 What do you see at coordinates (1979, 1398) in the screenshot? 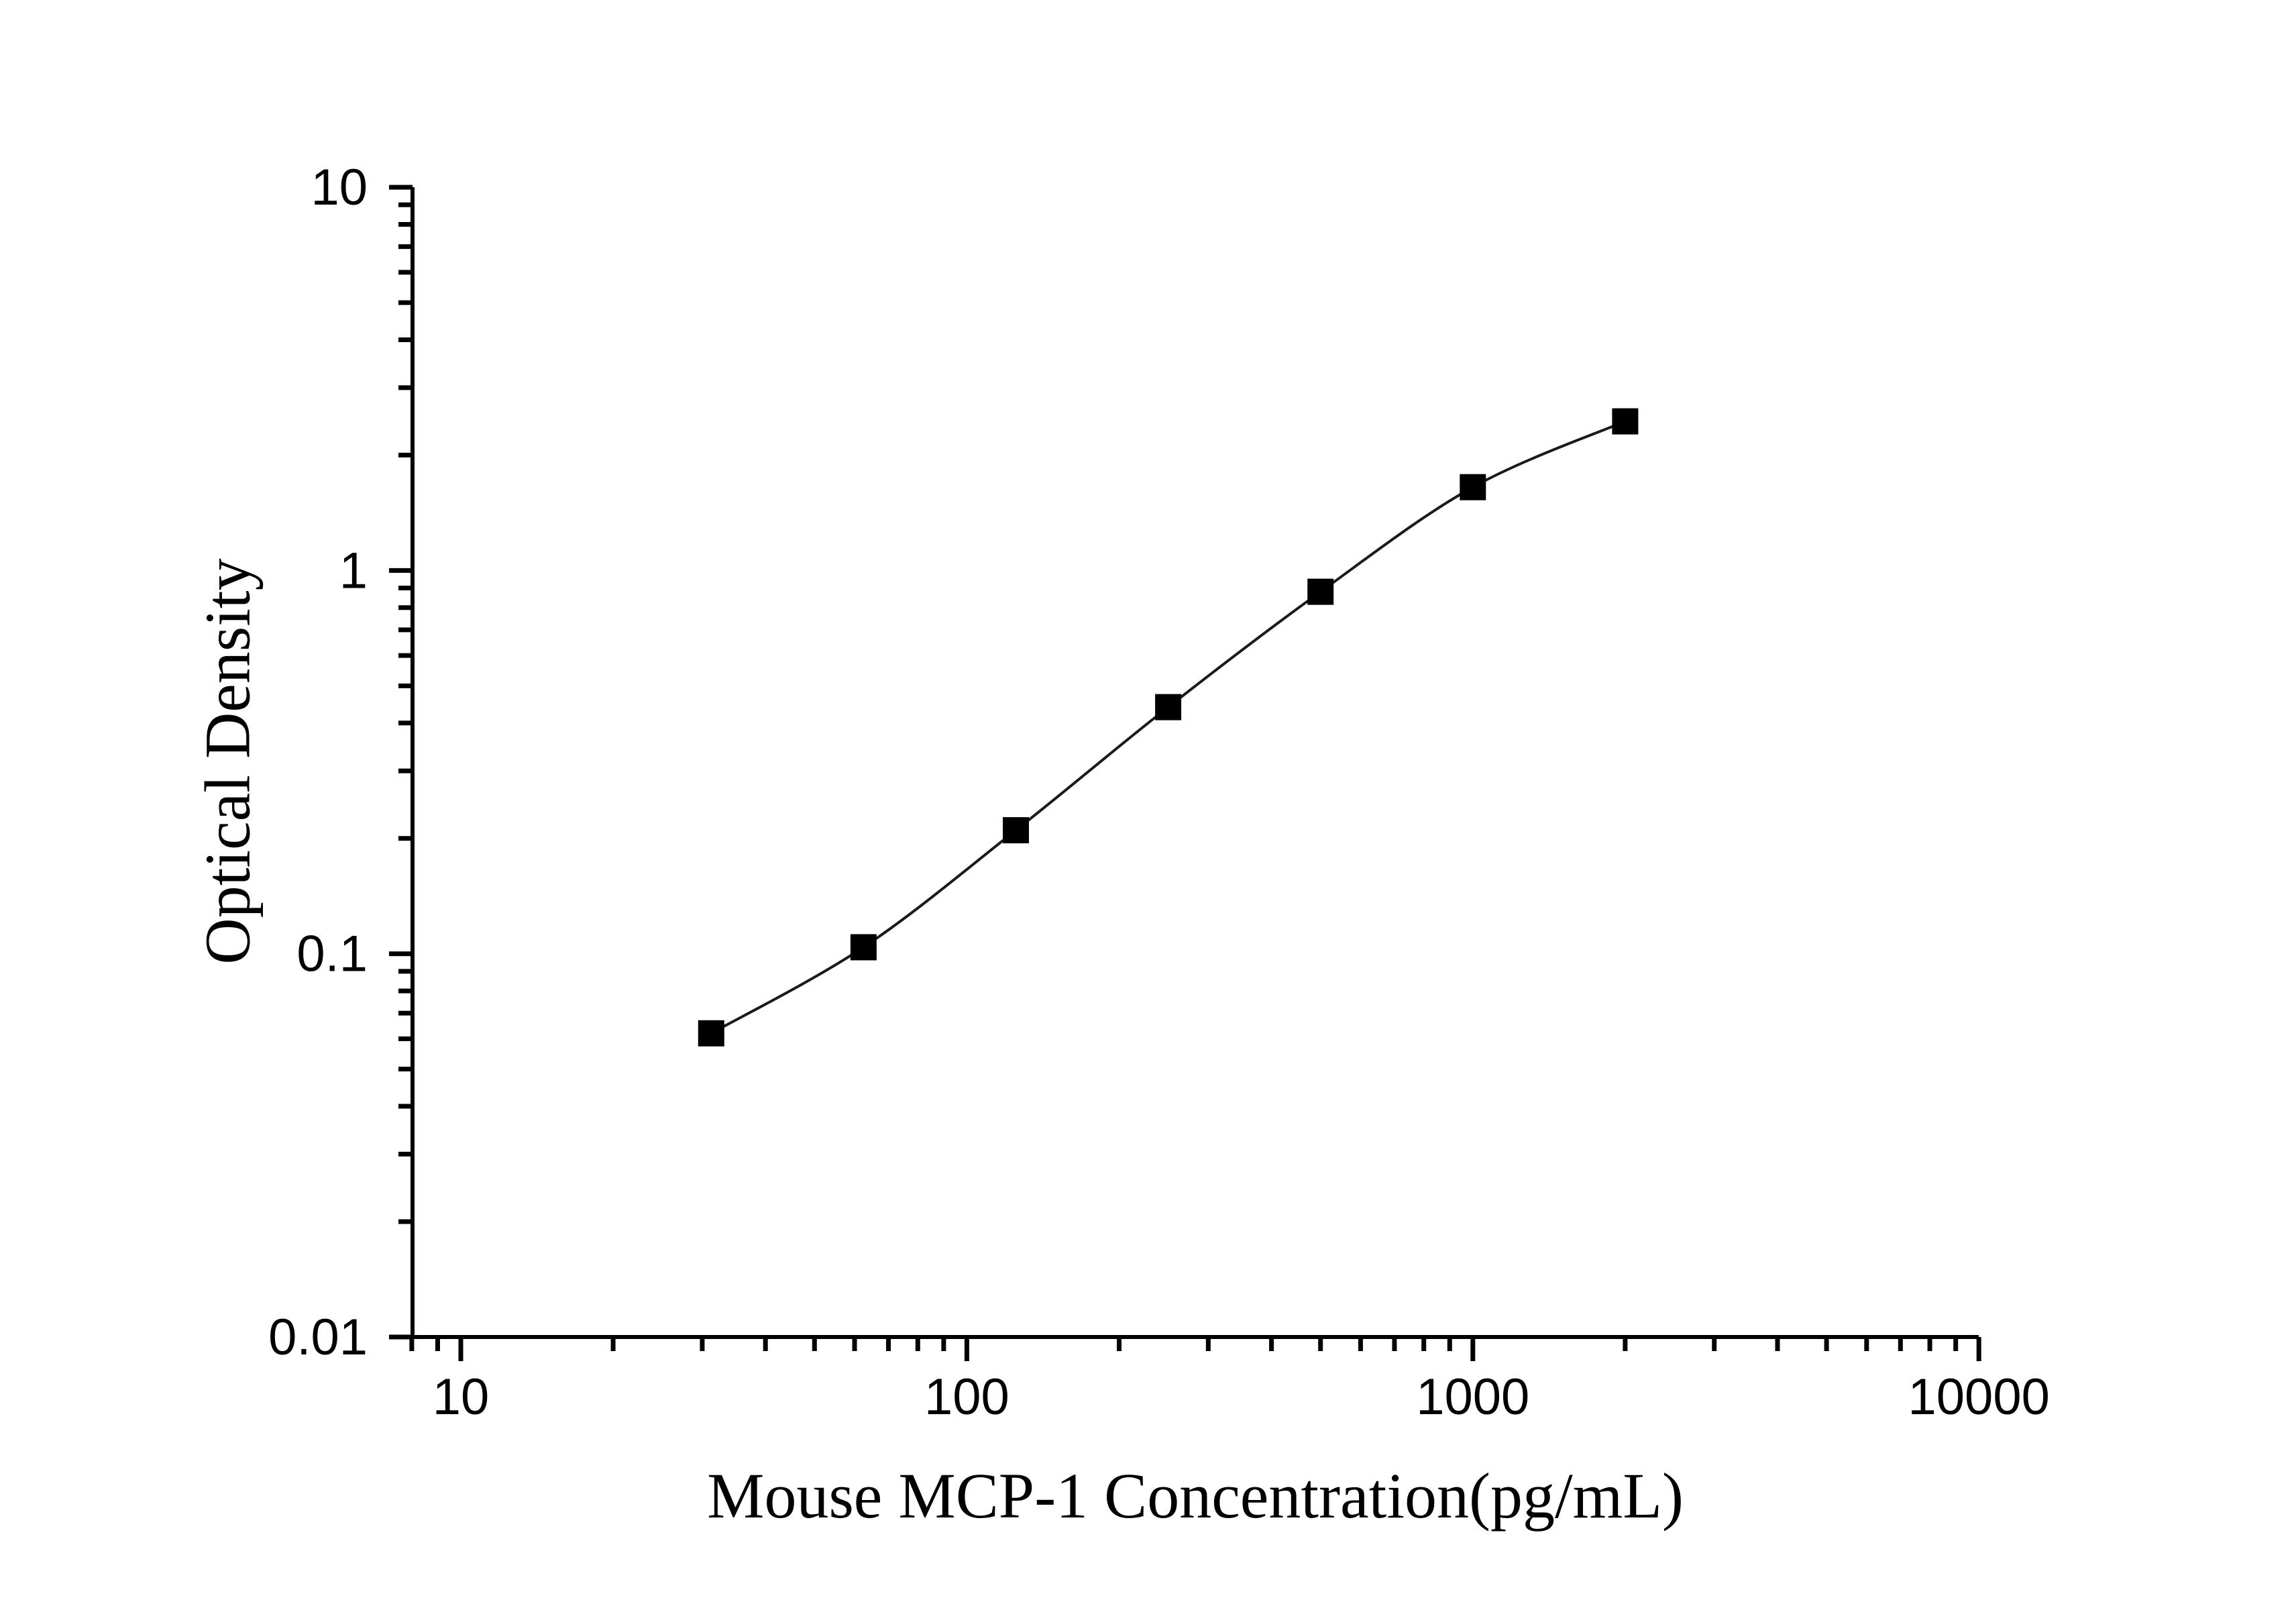
I see `x-tick-label: 10000` at bounding box center [1979, 1398].